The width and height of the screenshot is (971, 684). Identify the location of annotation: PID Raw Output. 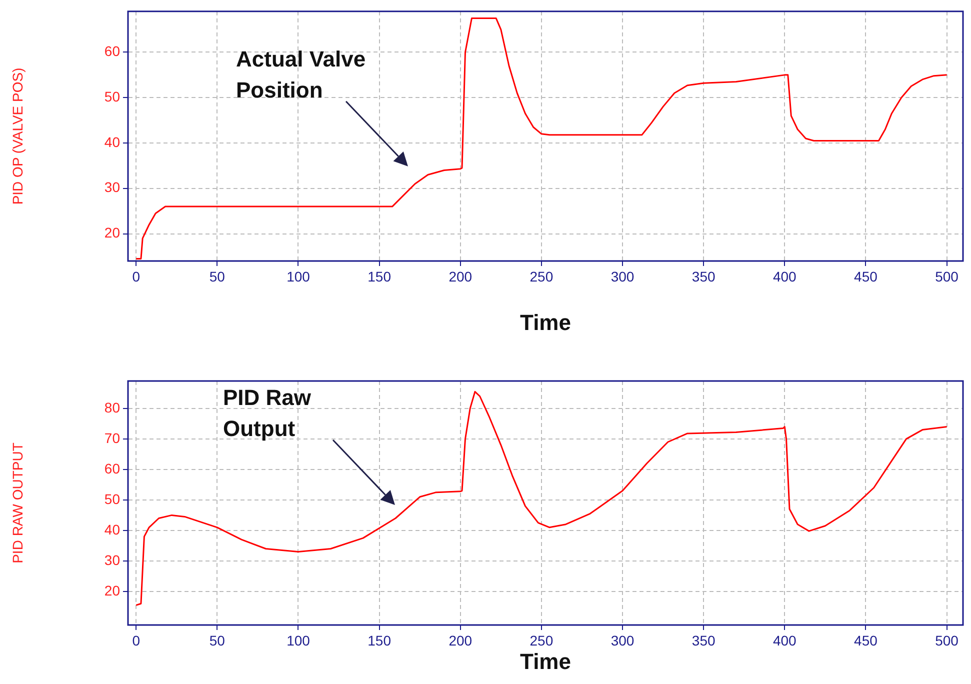
(267, 413).